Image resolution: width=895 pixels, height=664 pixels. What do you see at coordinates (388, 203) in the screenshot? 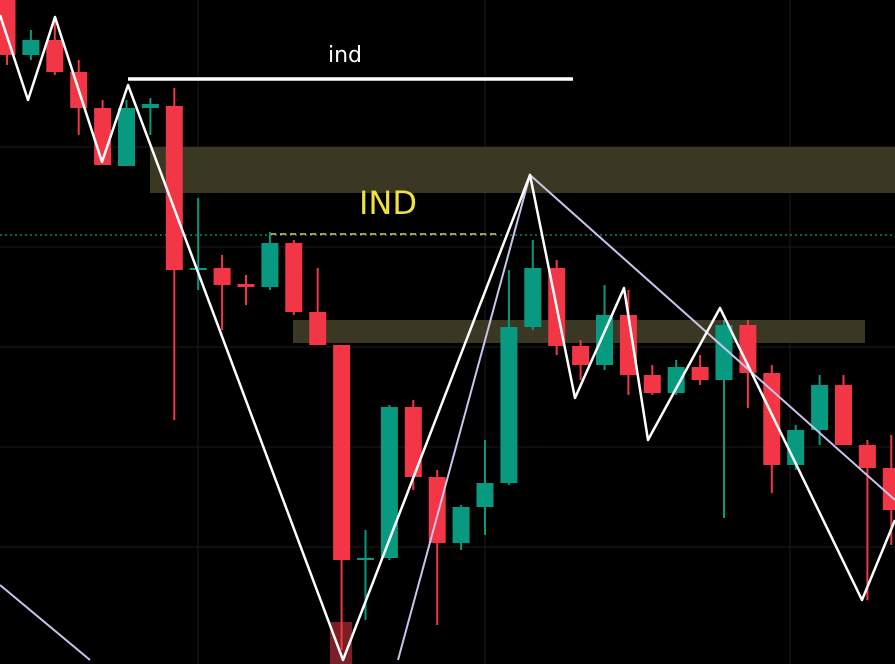
I see `zone-label: IND` at bounding box center [388, 203].